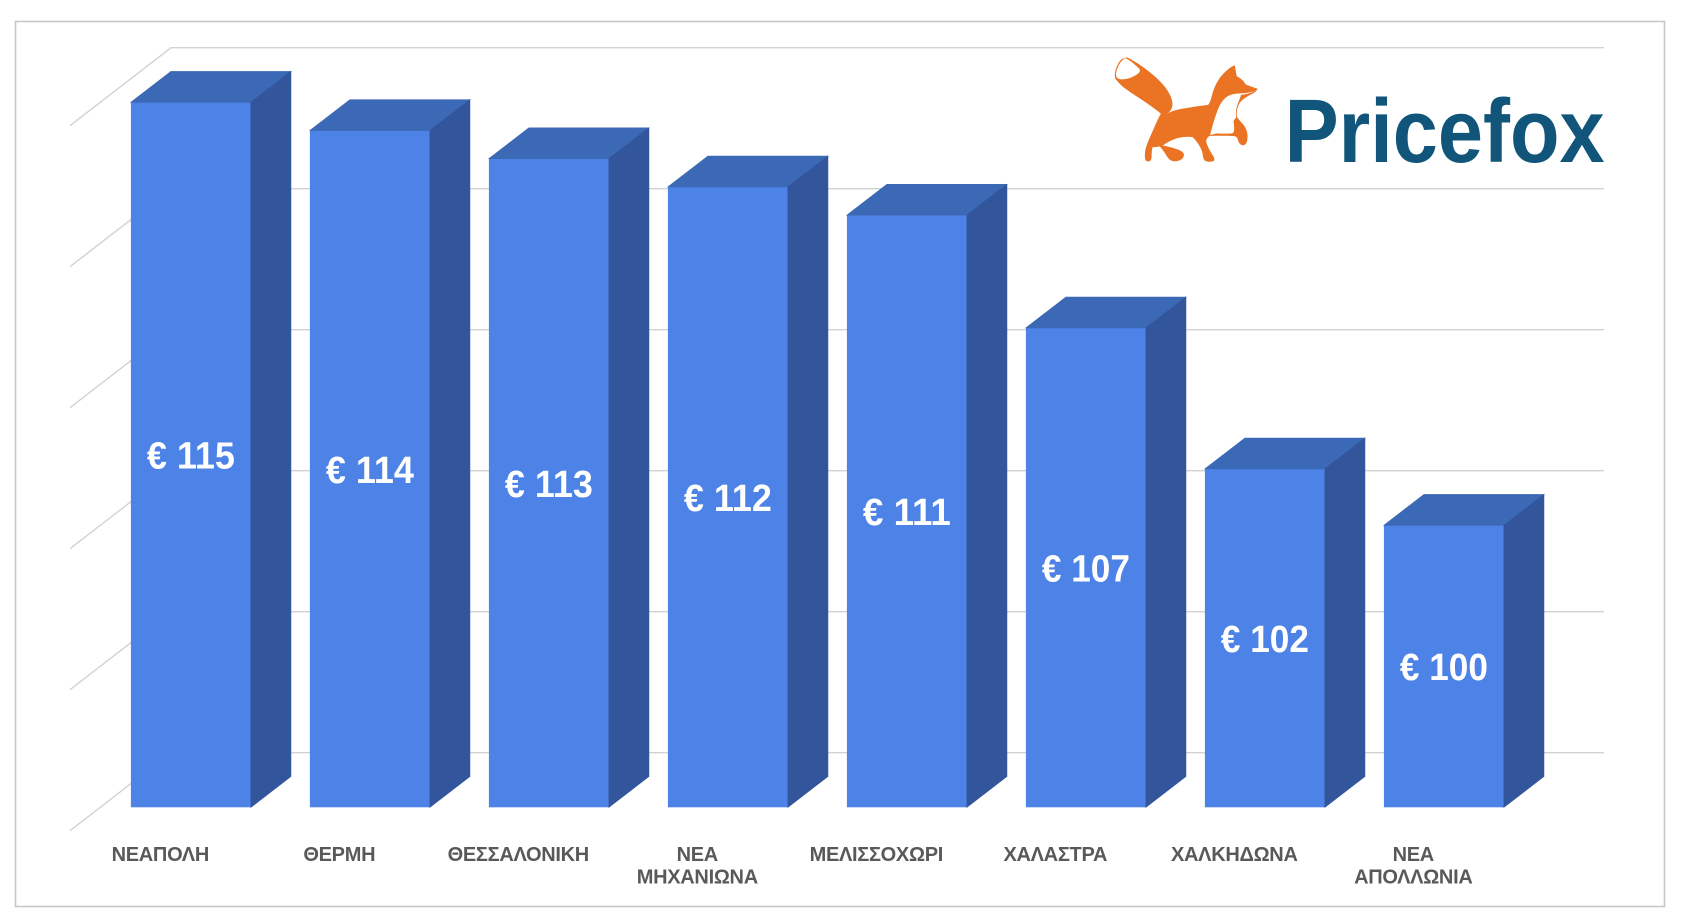  What do you see at coordinates (370, 471) in the screenshot?
I see `svg-text: € 114` at bounding box center [370, 471].